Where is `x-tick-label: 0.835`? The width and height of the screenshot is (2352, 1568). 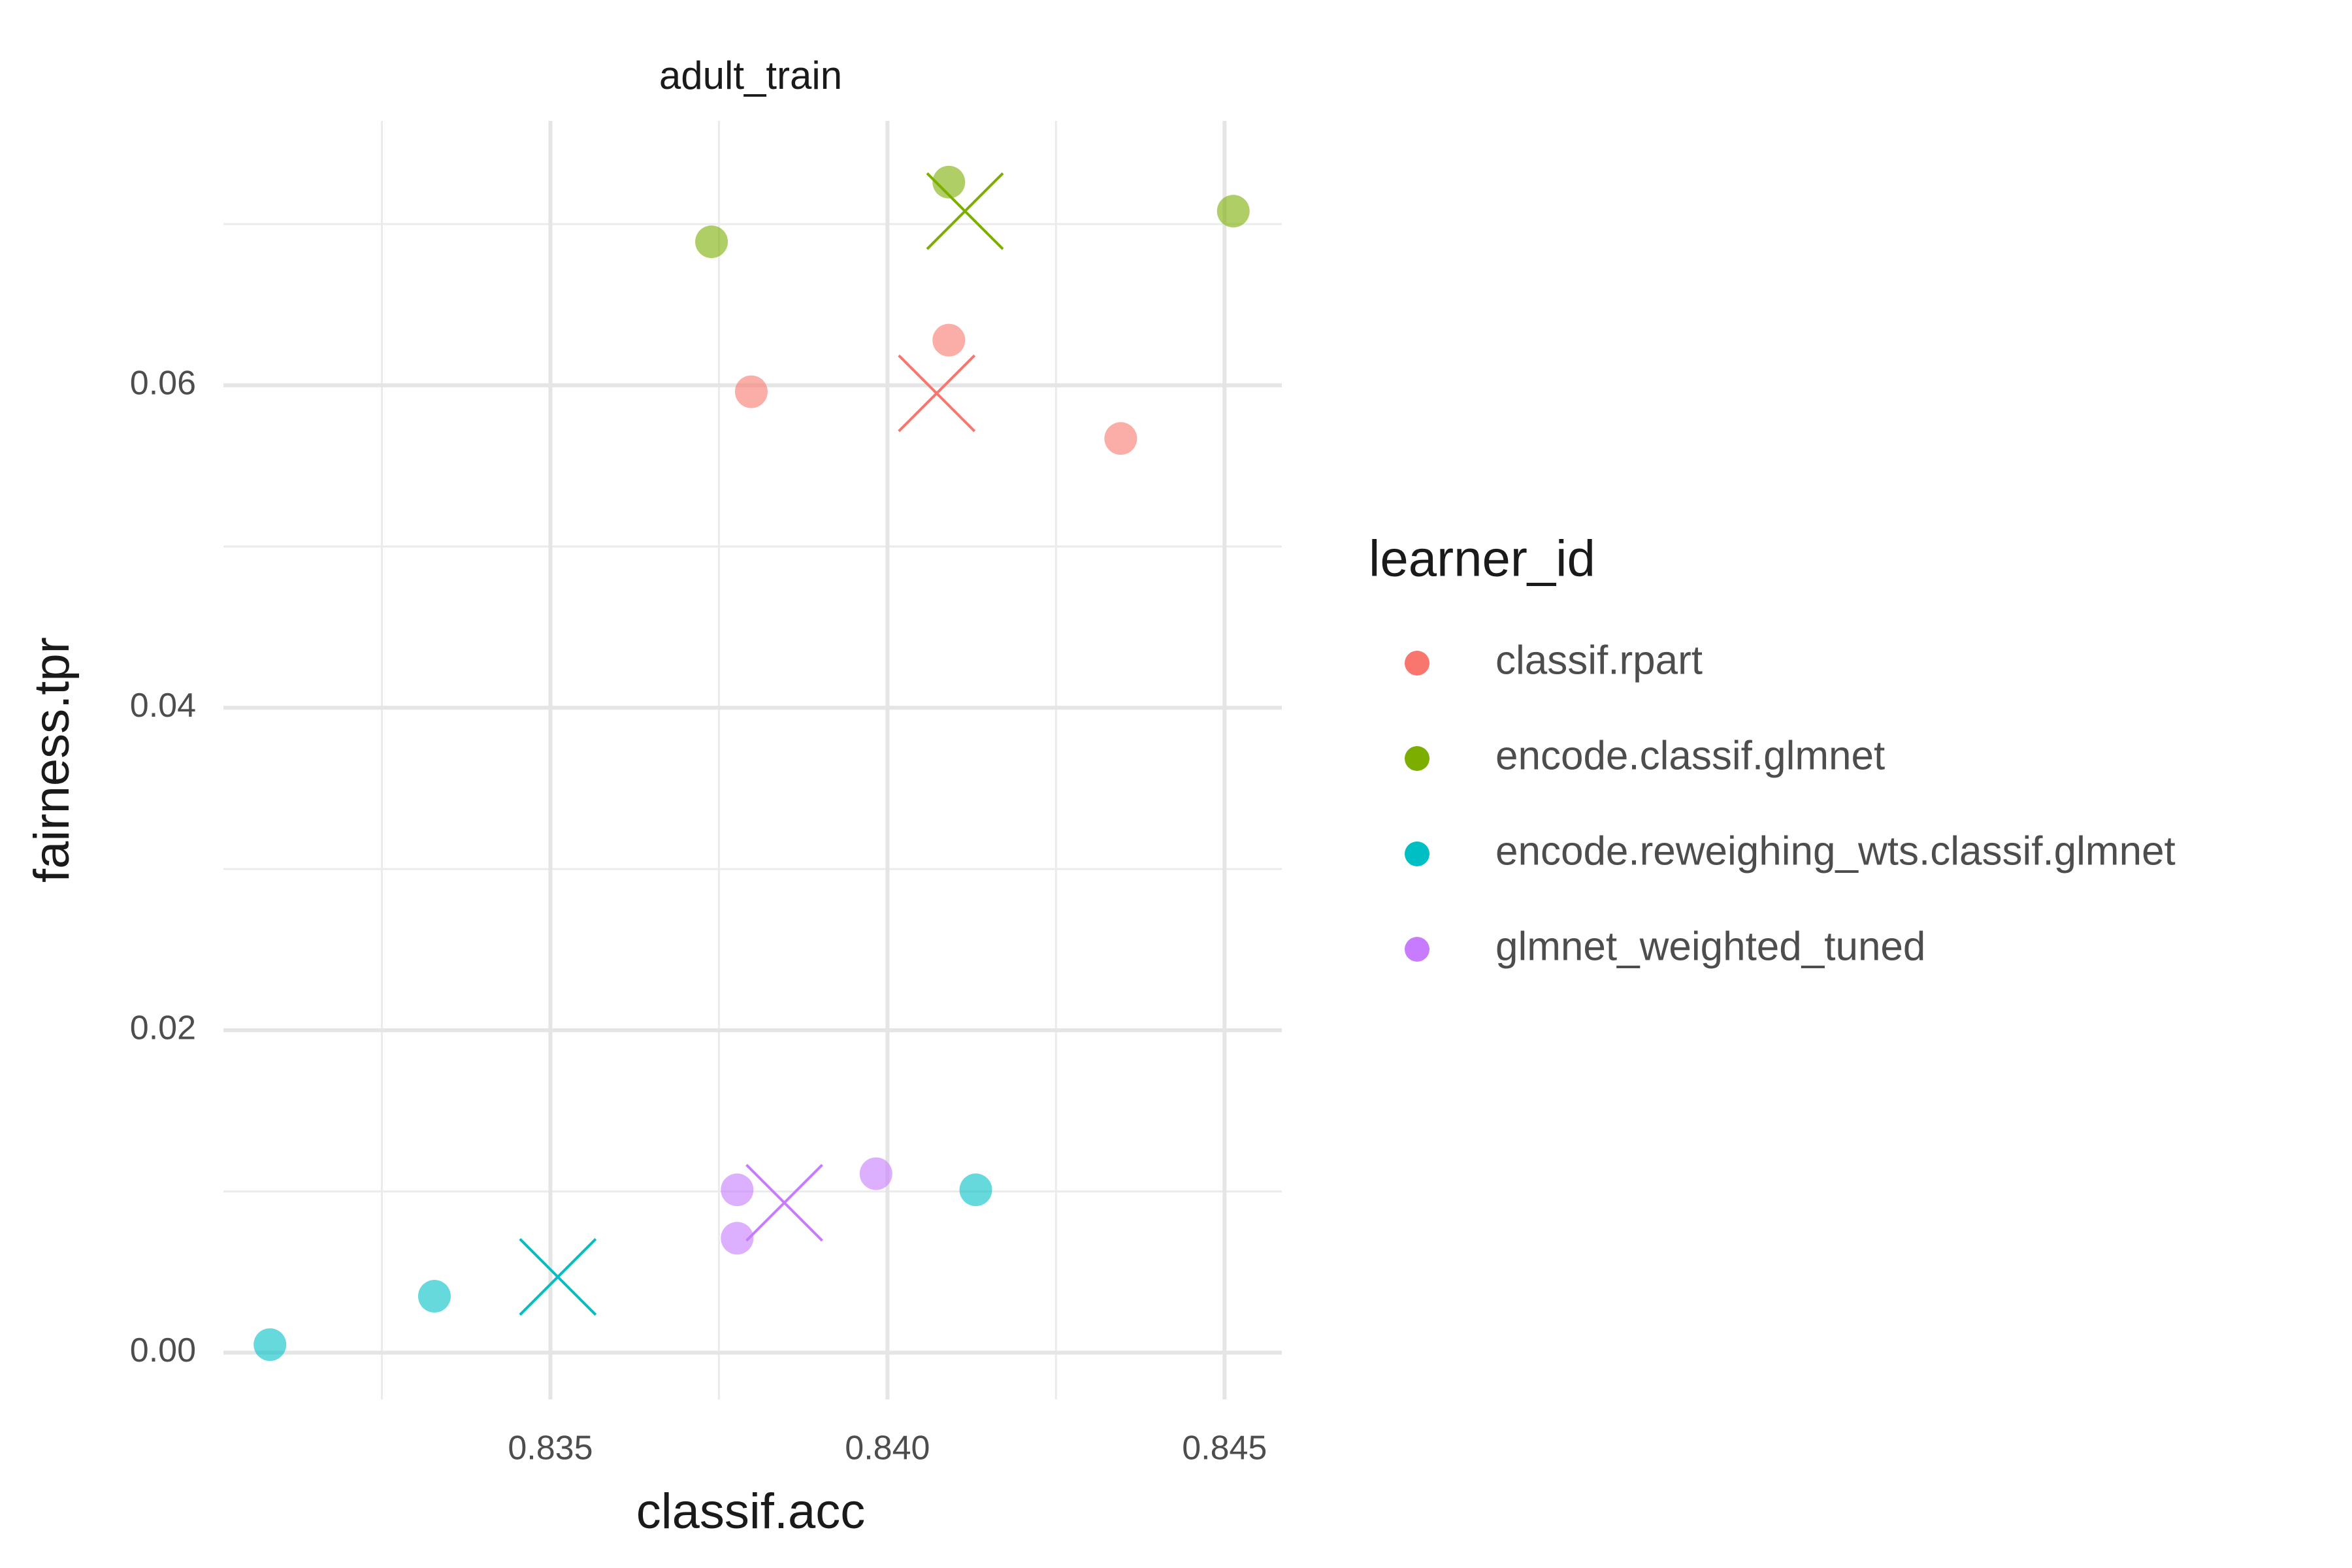 x-tick-label: 0.835 is located at coordinates (550, 1448).